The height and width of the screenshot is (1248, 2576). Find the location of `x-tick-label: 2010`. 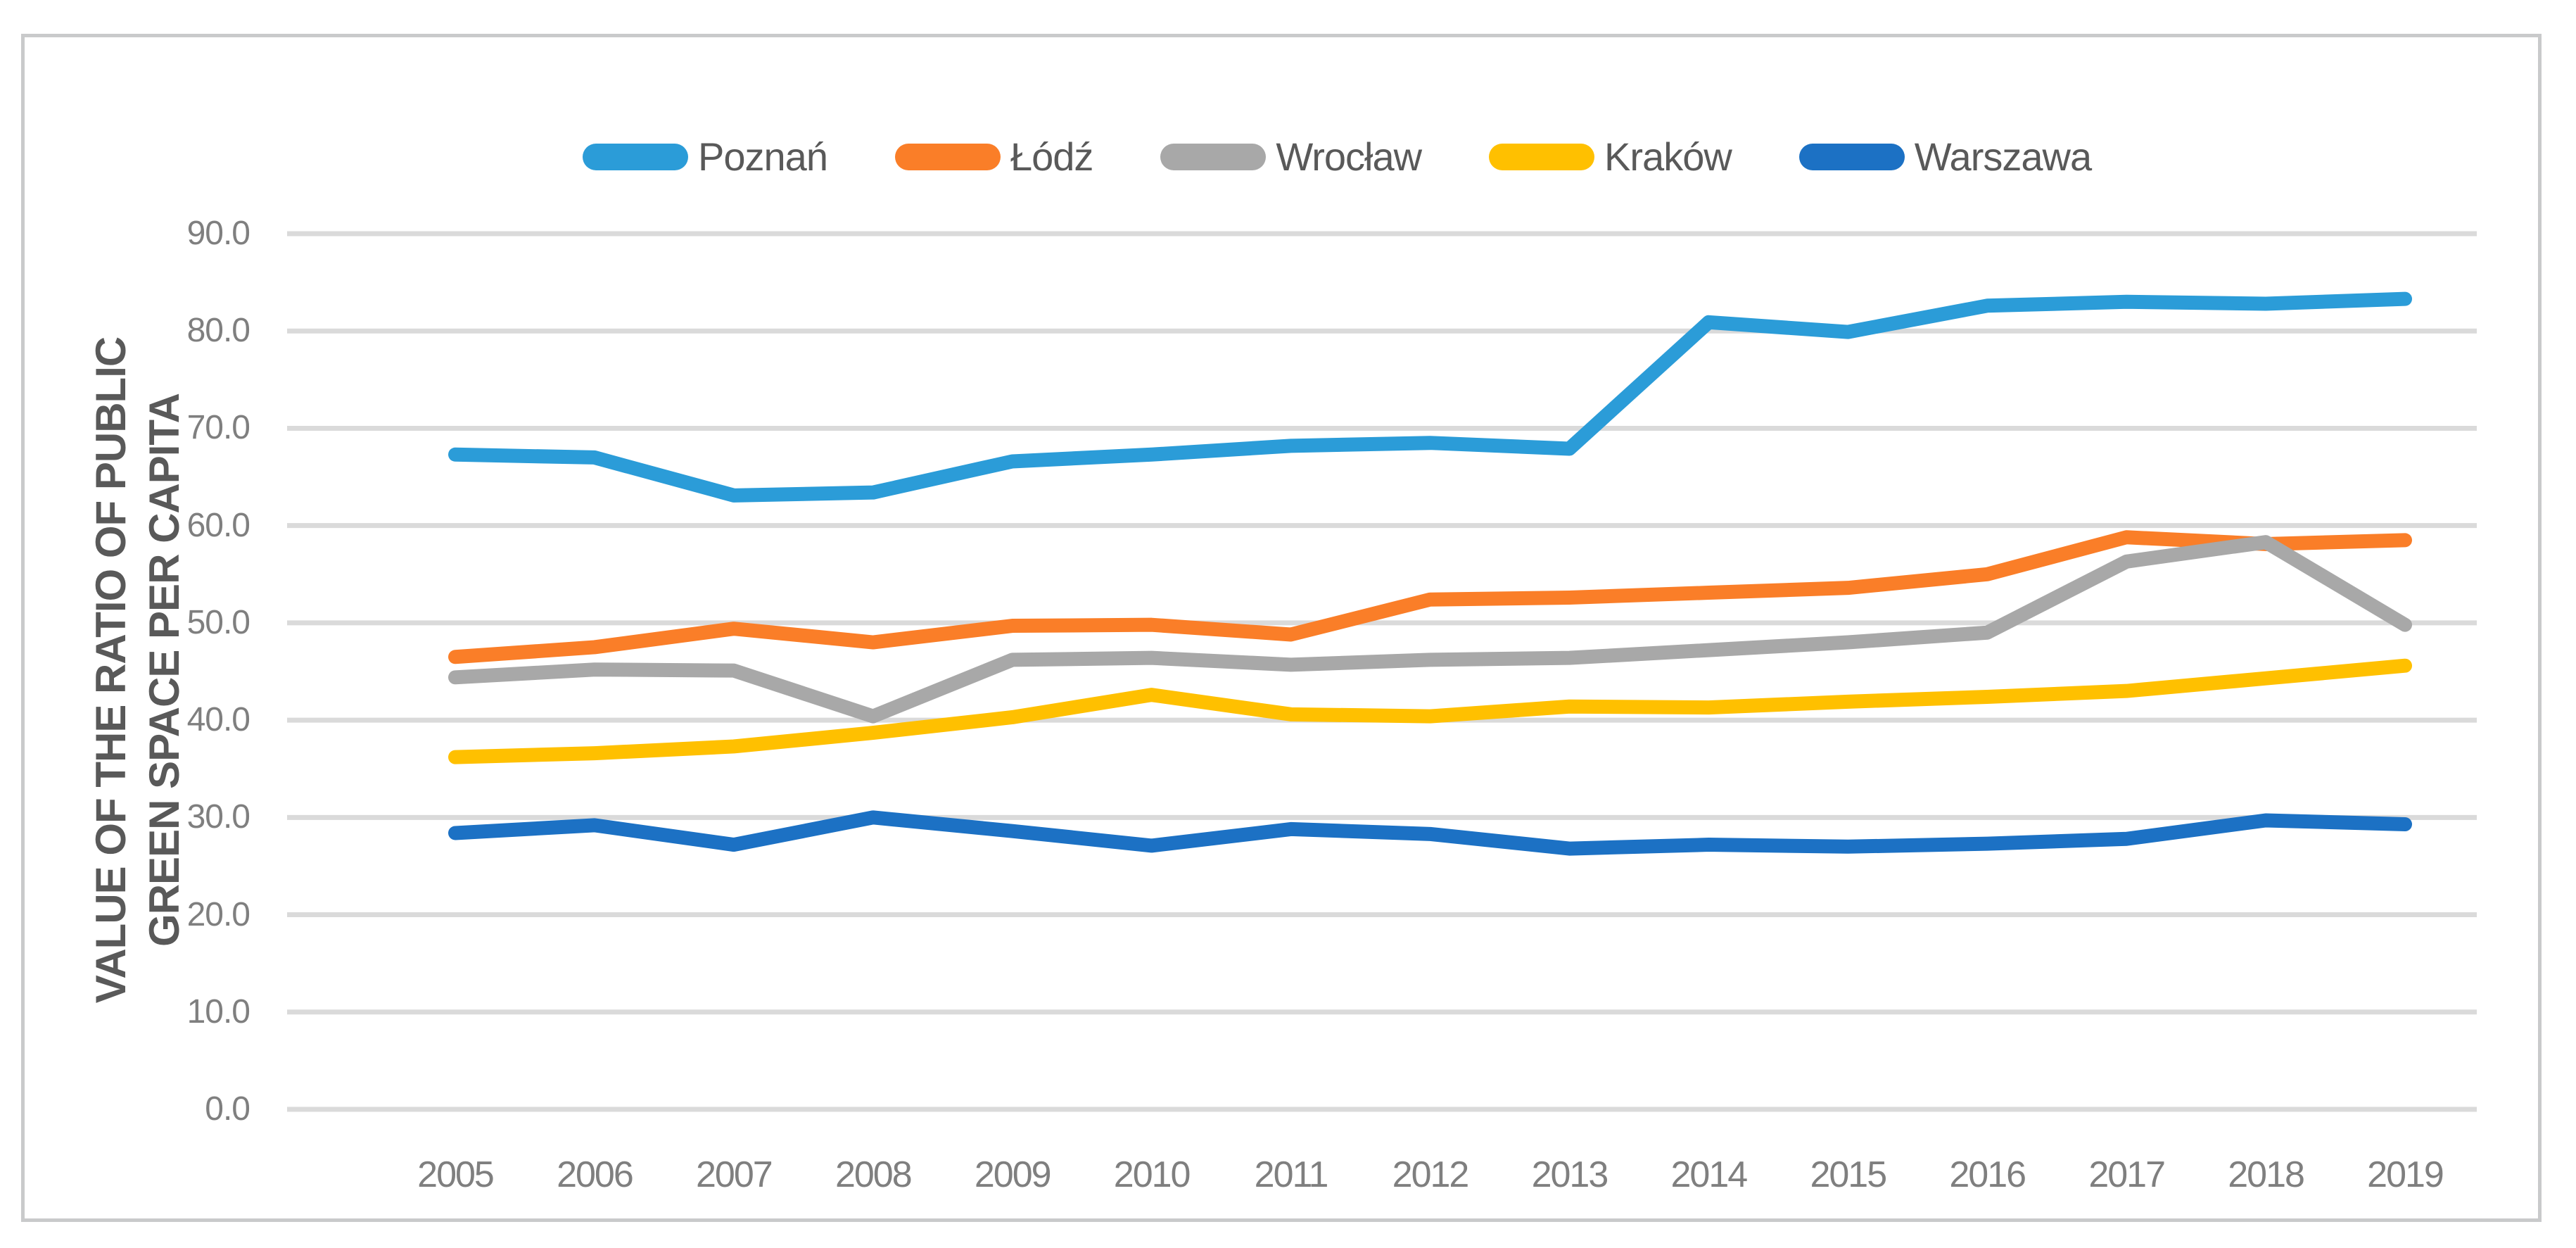

x-tick-label: 2010 is located at coordinates (1152, 1174).